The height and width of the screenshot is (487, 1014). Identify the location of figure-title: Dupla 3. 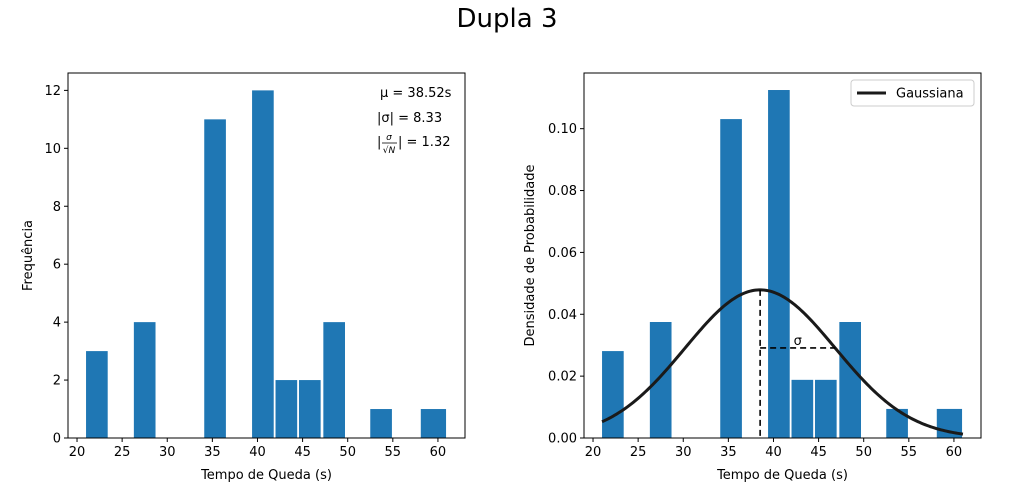
(507, 19).